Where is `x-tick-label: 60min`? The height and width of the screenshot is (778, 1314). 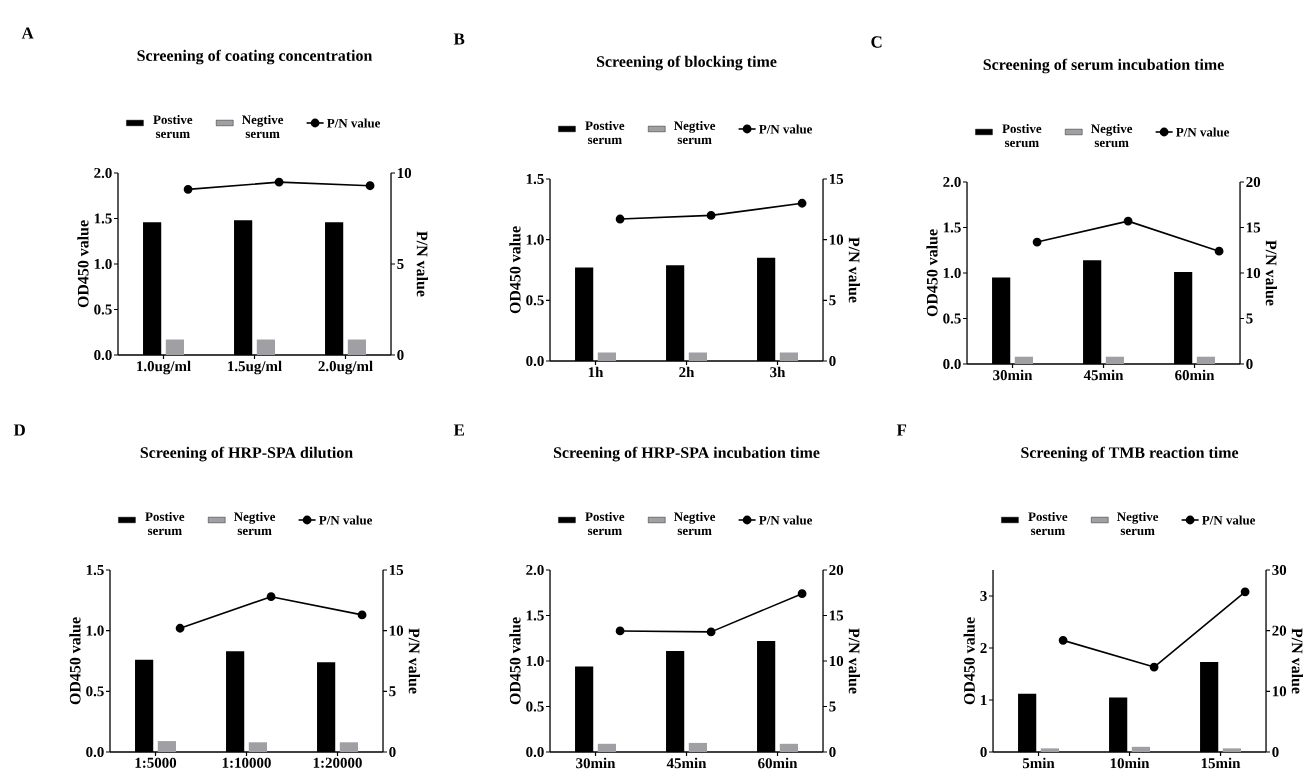 x-tick-label: 60min is located at coordinates (1195, 375).